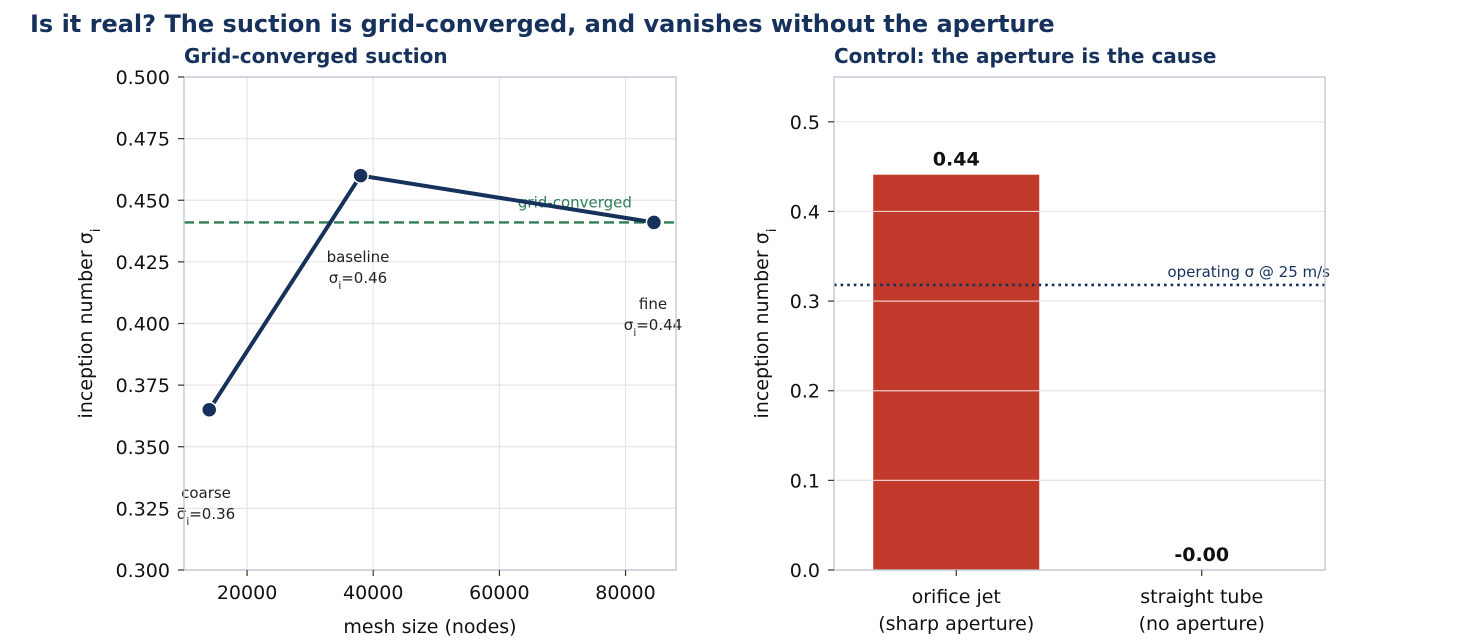 The image size is (1472, 640). I want to click on right-xtick-label-0-line-0: orifice jet, so click(956, 597).